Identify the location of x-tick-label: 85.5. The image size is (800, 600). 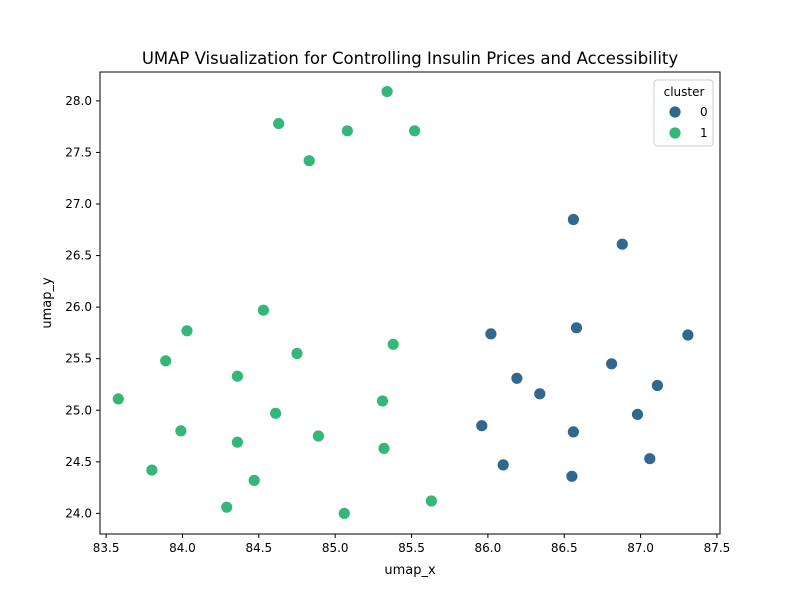
(411, 548).